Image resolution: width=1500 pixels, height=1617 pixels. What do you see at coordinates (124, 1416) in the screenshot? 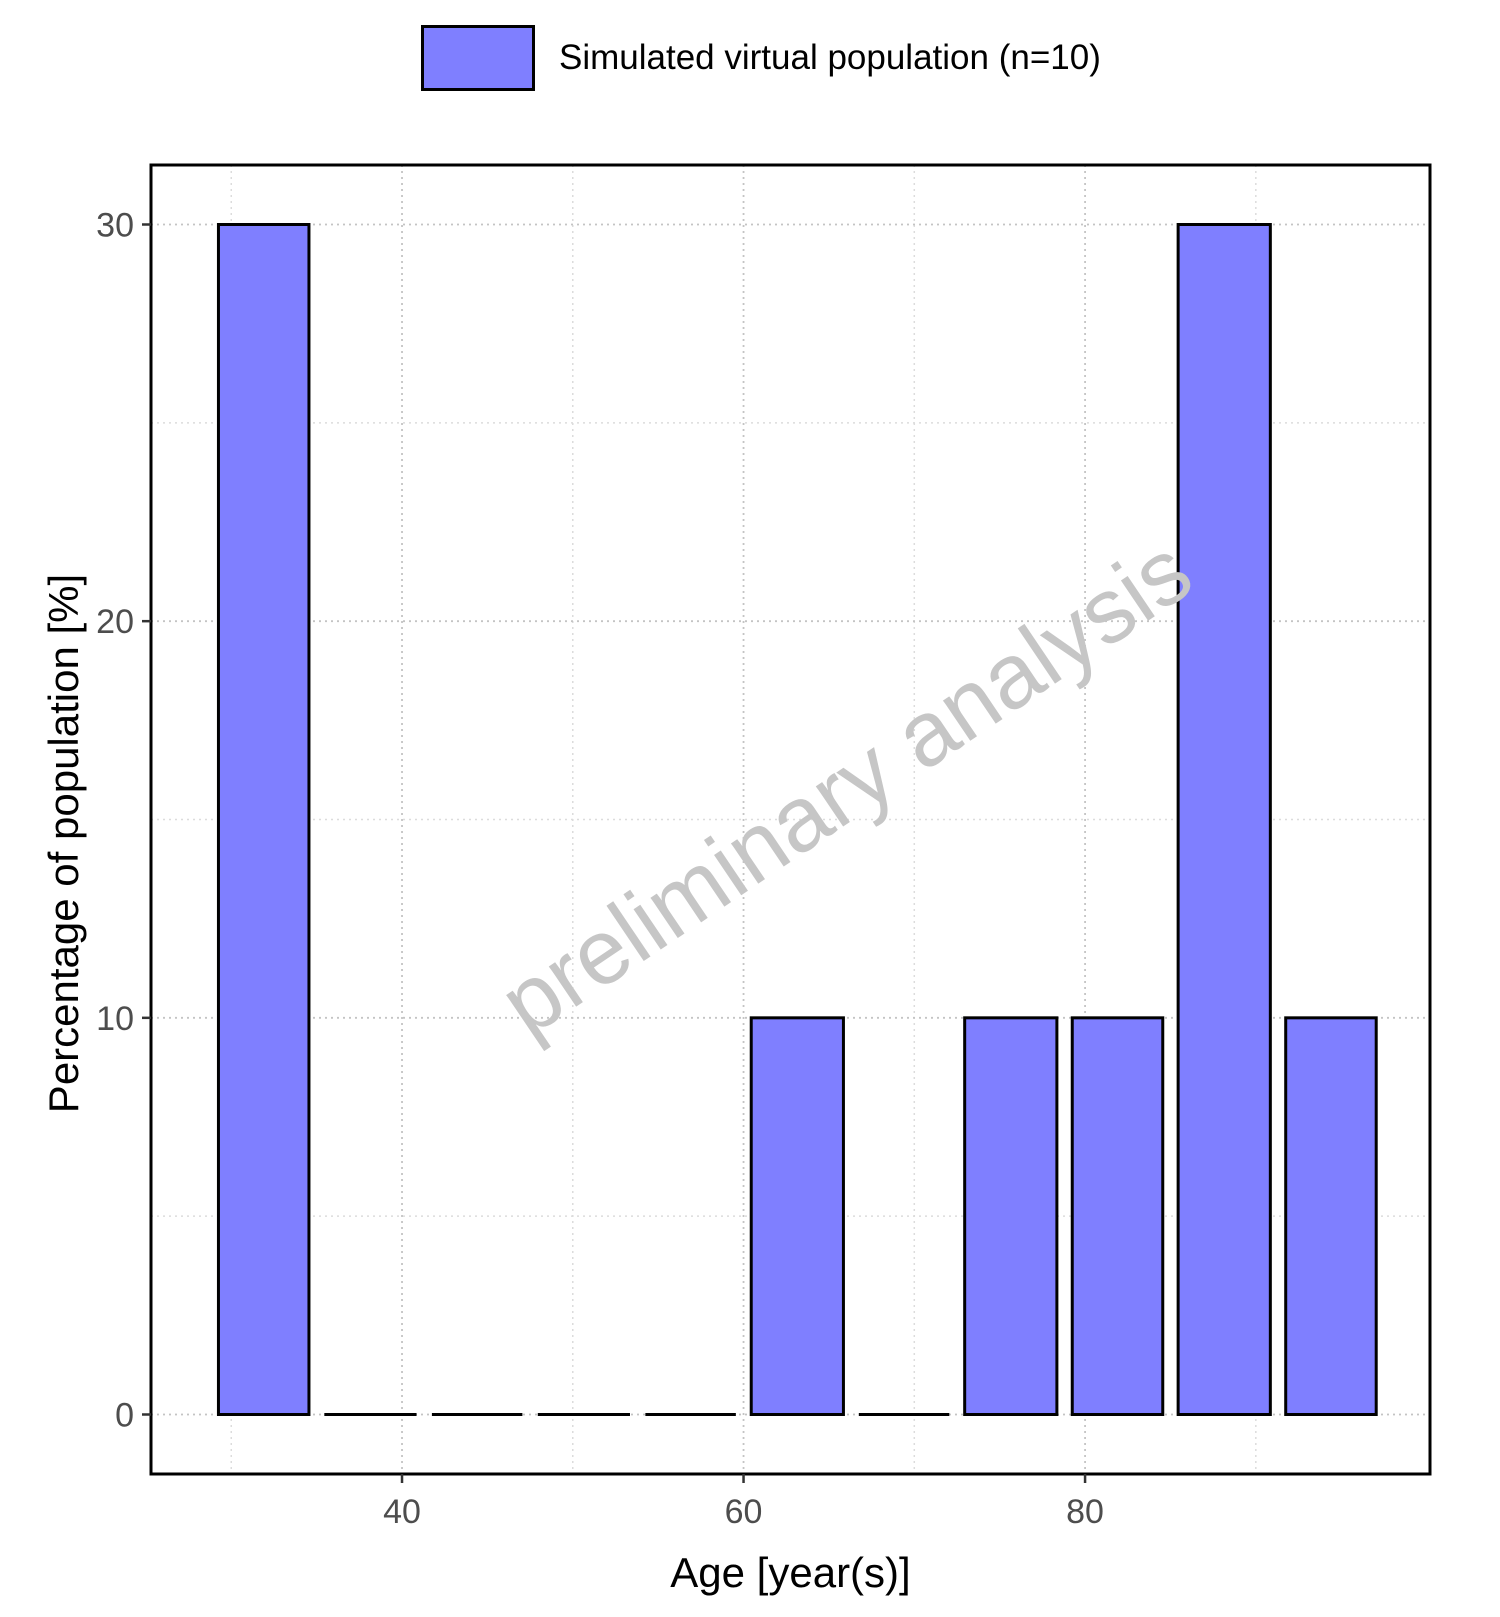
I see `y-tick-label: 0` at bounding box center [124, 1416].